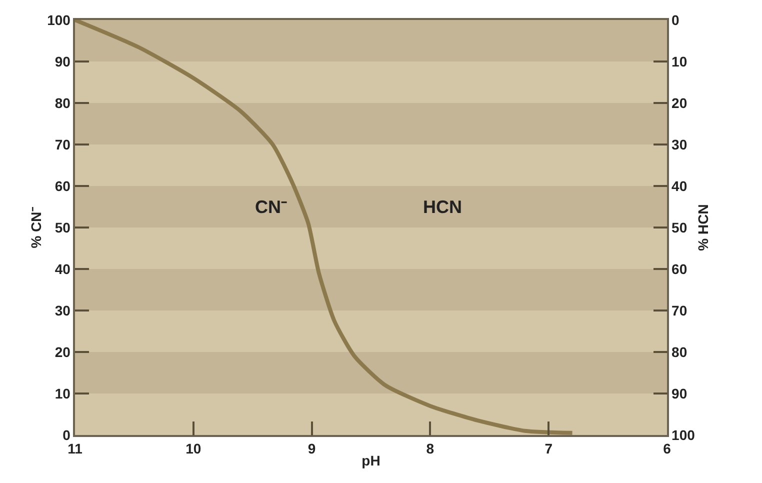 The height and width of the screenshot is (483, 762). What do you see at coordinates (684, 434) in the screenshot?
I see `y2-tick-label: 100` at bounding box center [684, 434].